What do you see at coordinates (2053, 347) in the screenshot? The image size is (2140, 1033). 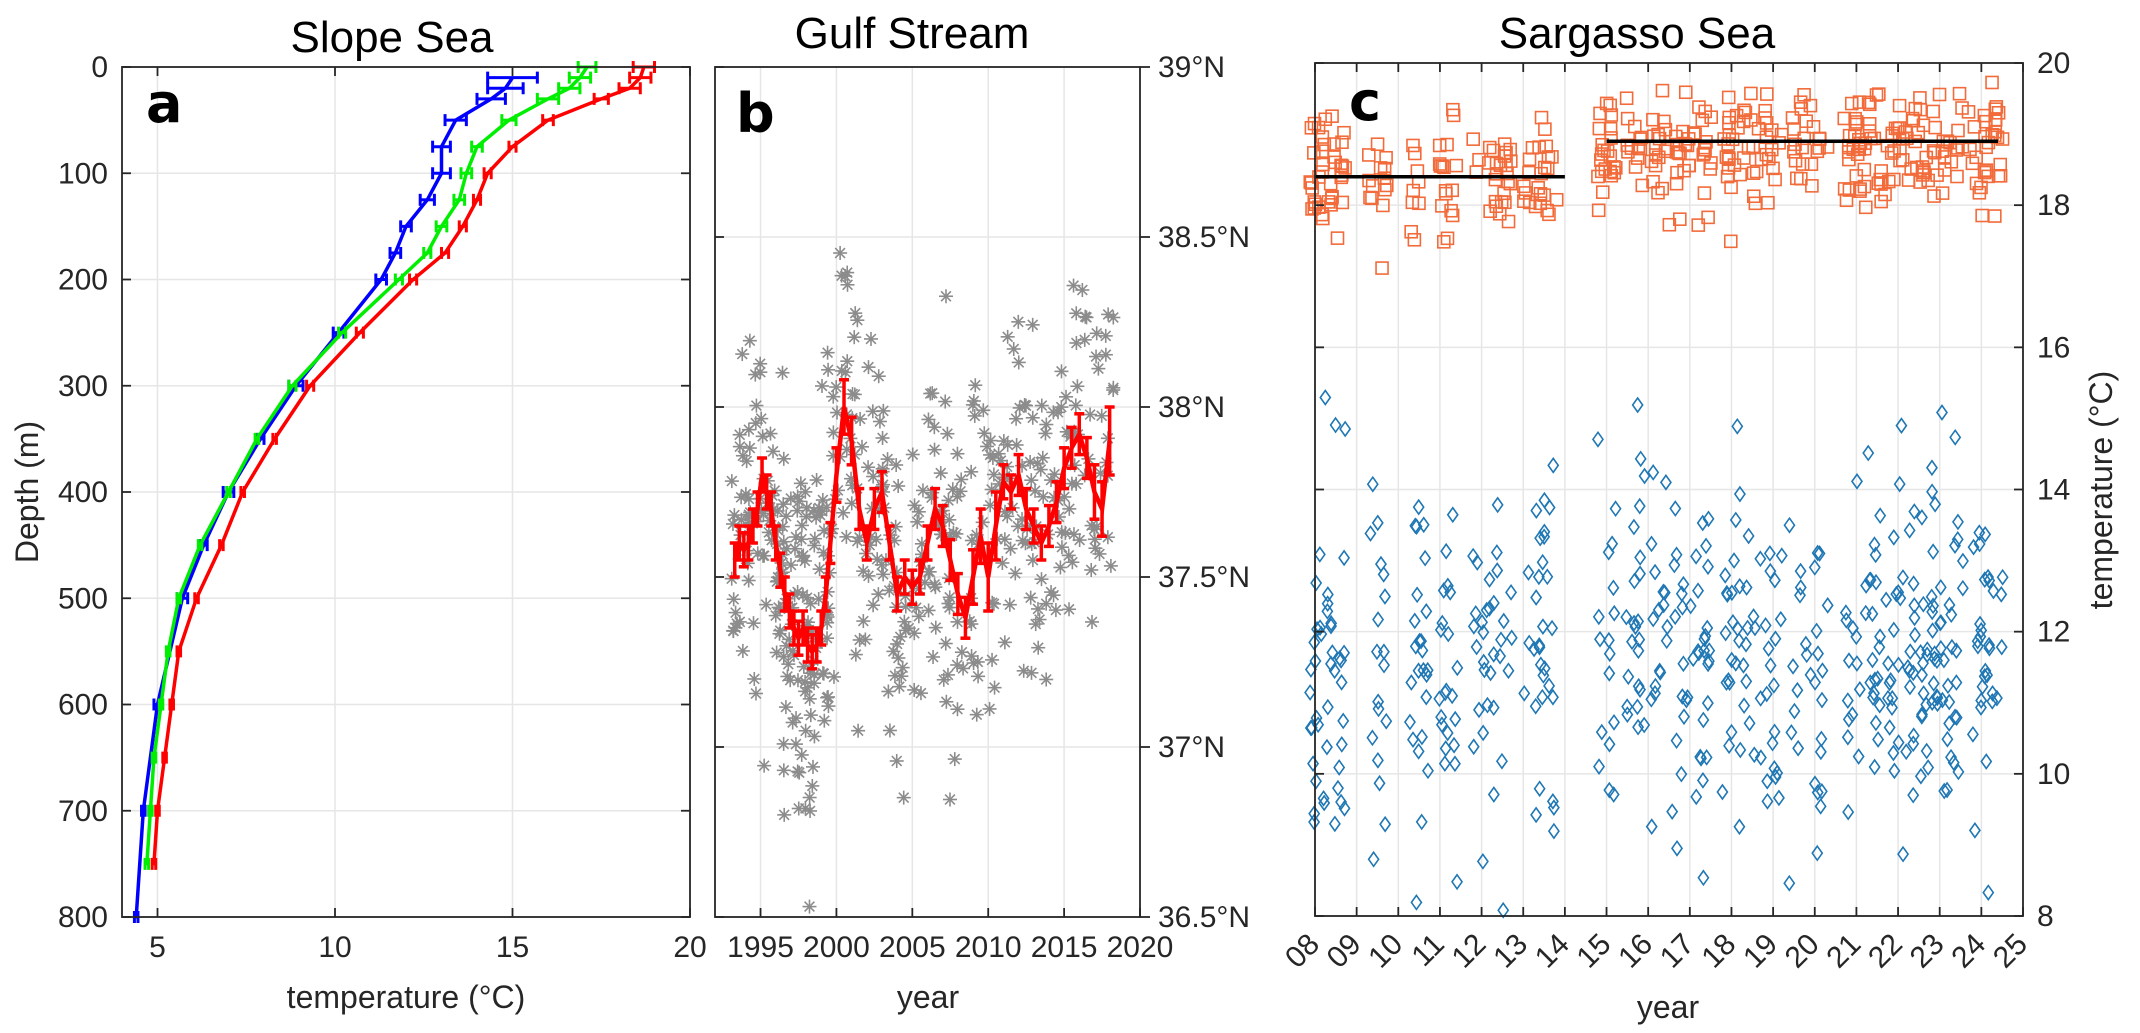 I see `panel-c-ytick-label: 16` at bounding box center [2053, 347].